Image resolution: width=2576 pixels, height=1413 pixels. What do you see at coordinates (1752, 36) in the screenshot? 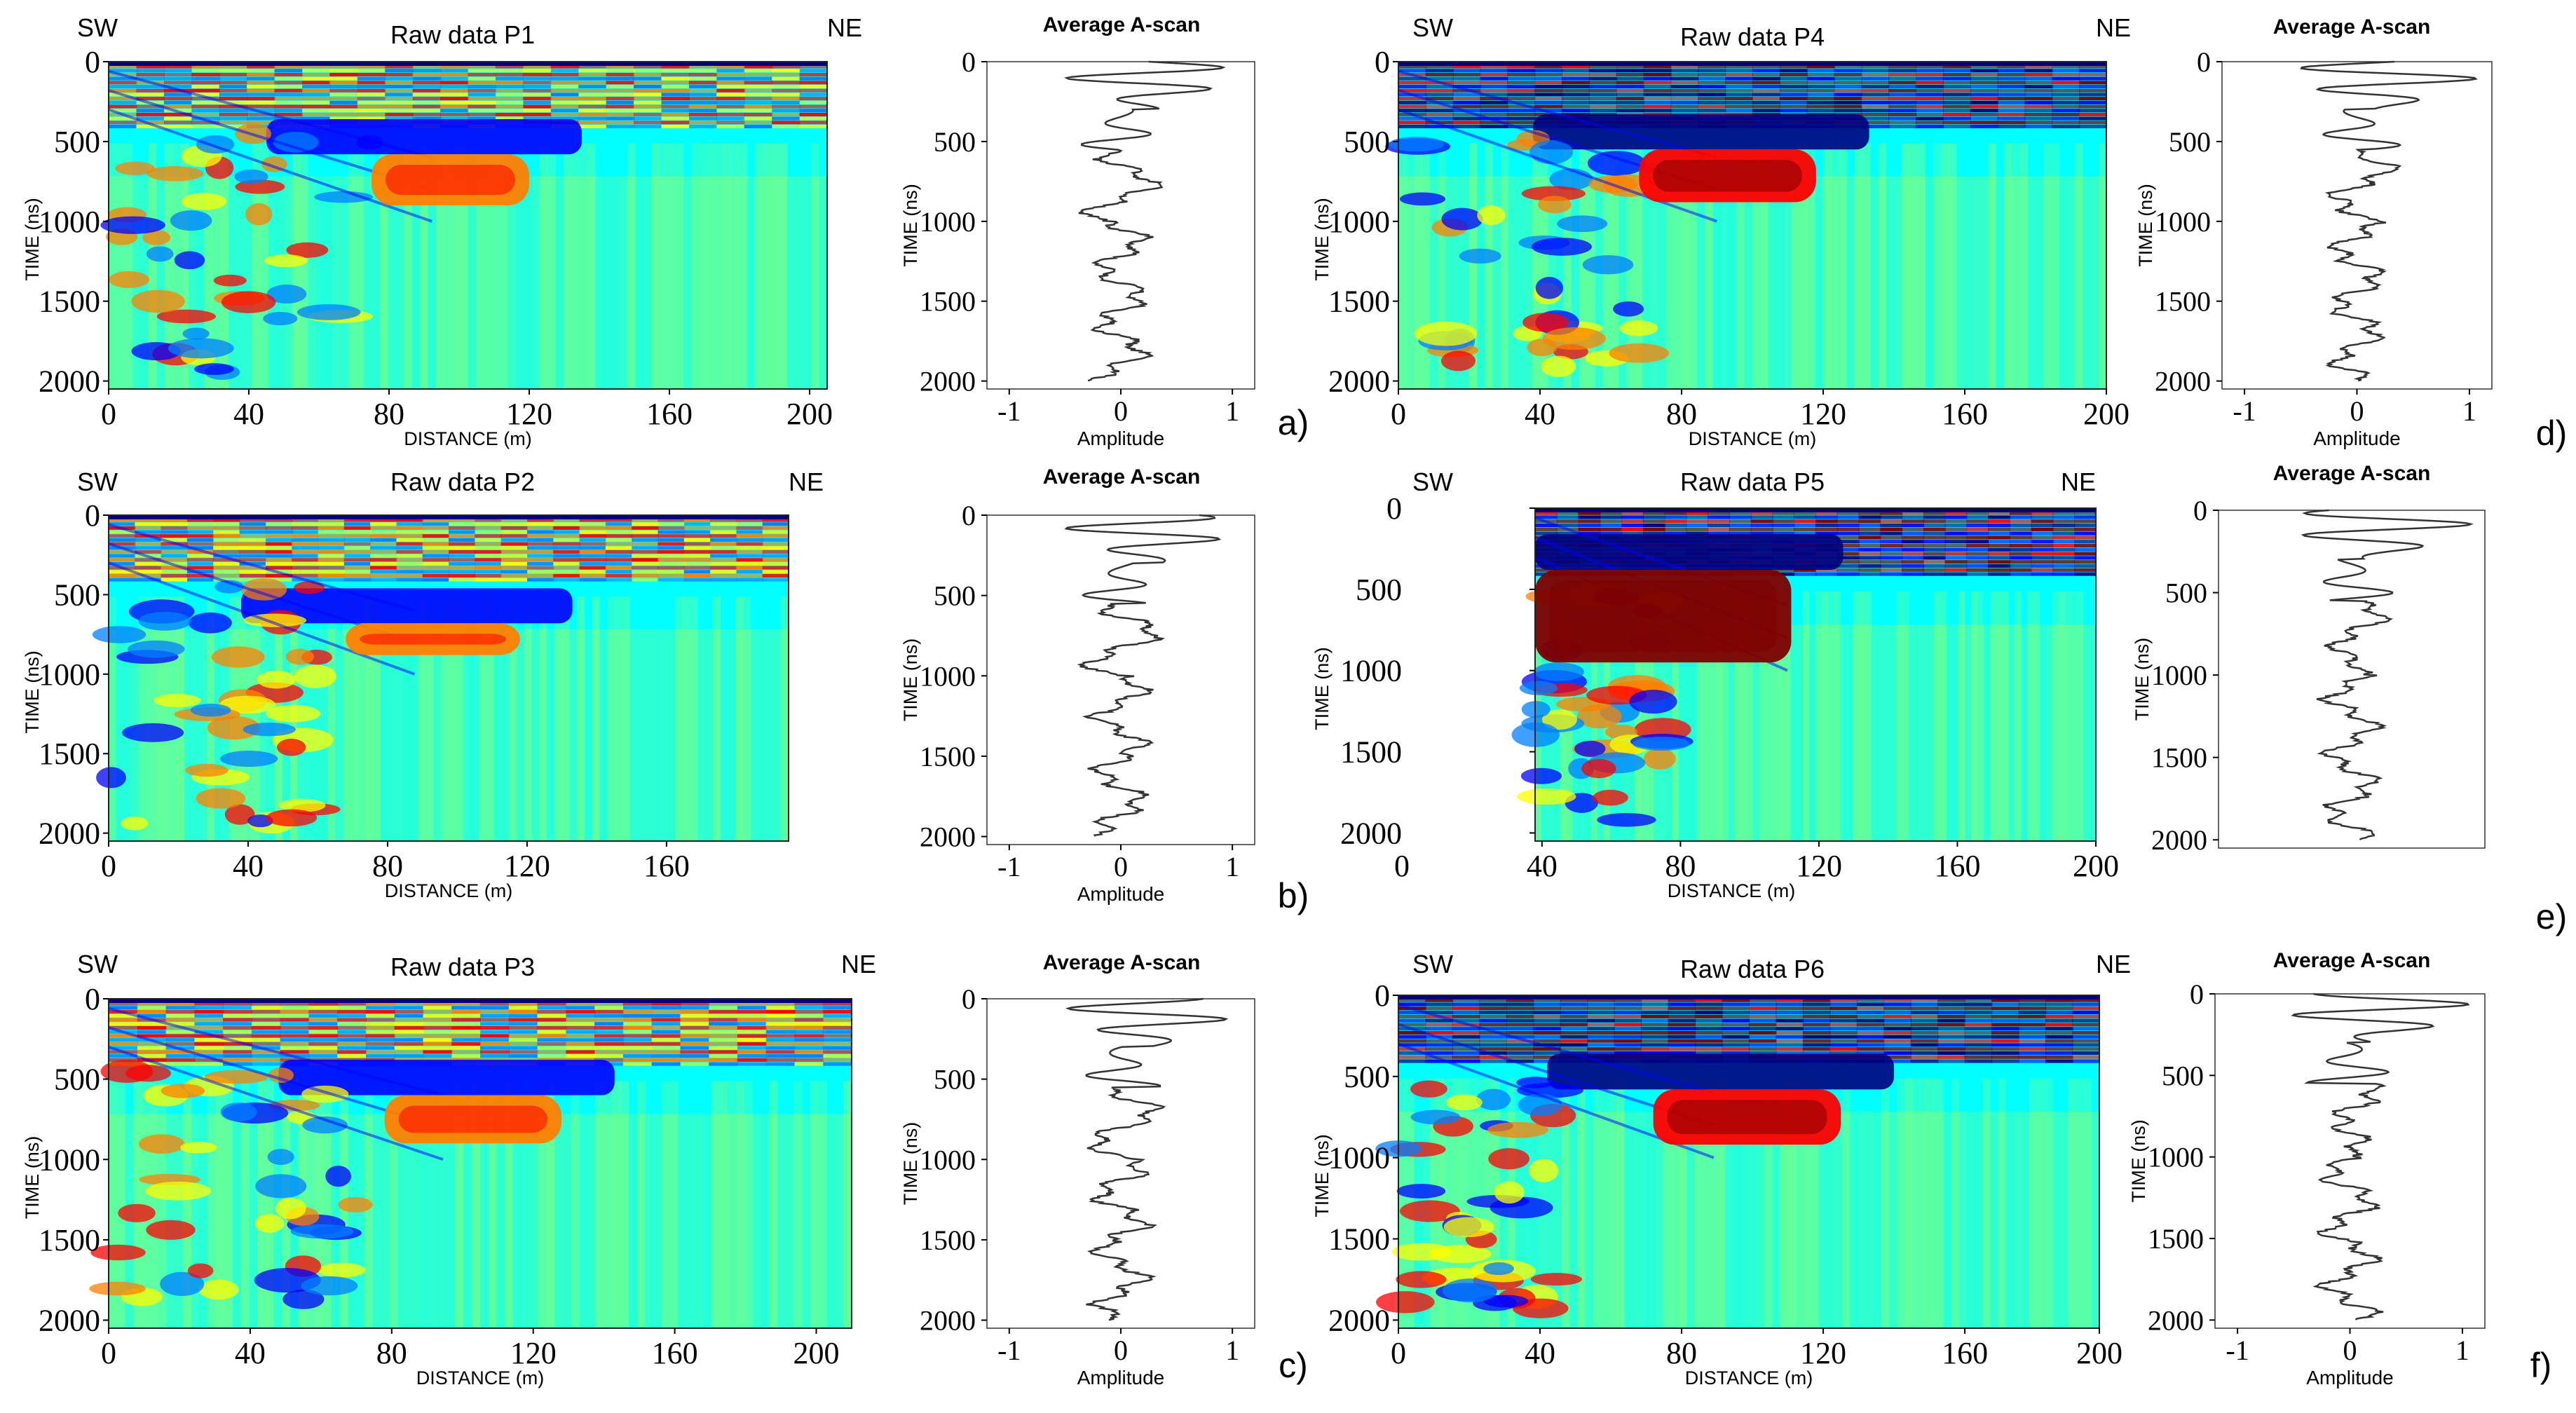
I see `radargram-title: Raw data P4` at bounding box center [1752, 36].